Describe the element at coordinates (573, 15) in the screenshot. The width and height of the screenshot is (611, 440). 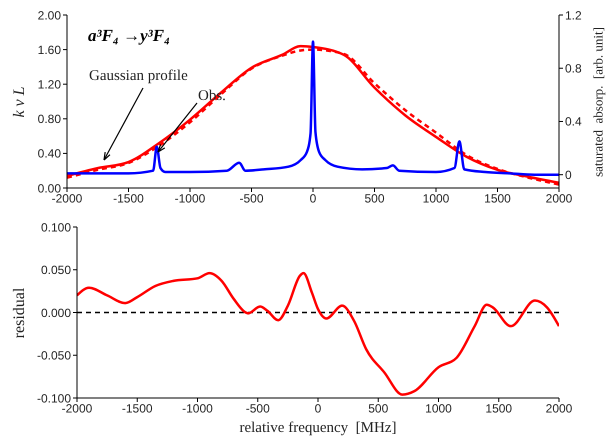
I see `y2-tick-label: 1.2` at that location.